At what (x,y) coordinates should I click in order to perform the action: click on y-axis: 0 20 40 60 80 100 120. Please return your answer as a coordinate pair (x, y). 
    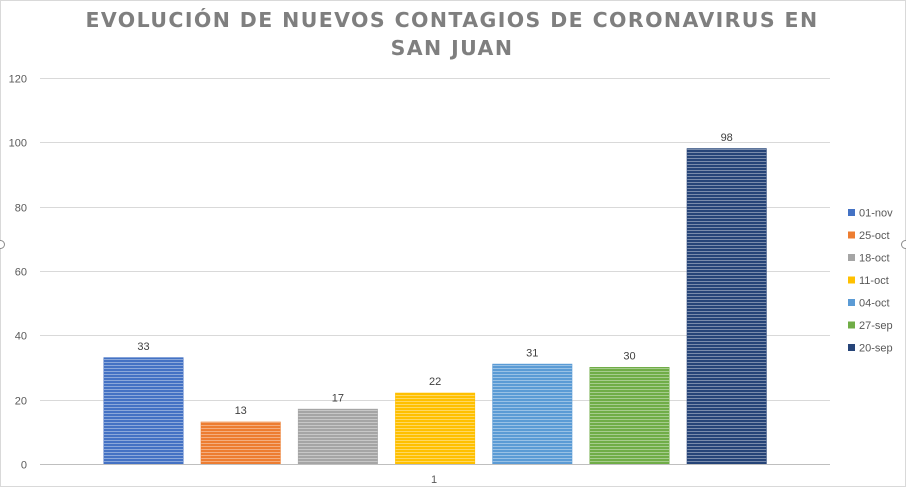
    Looking at the image, I should click on (18, 273).